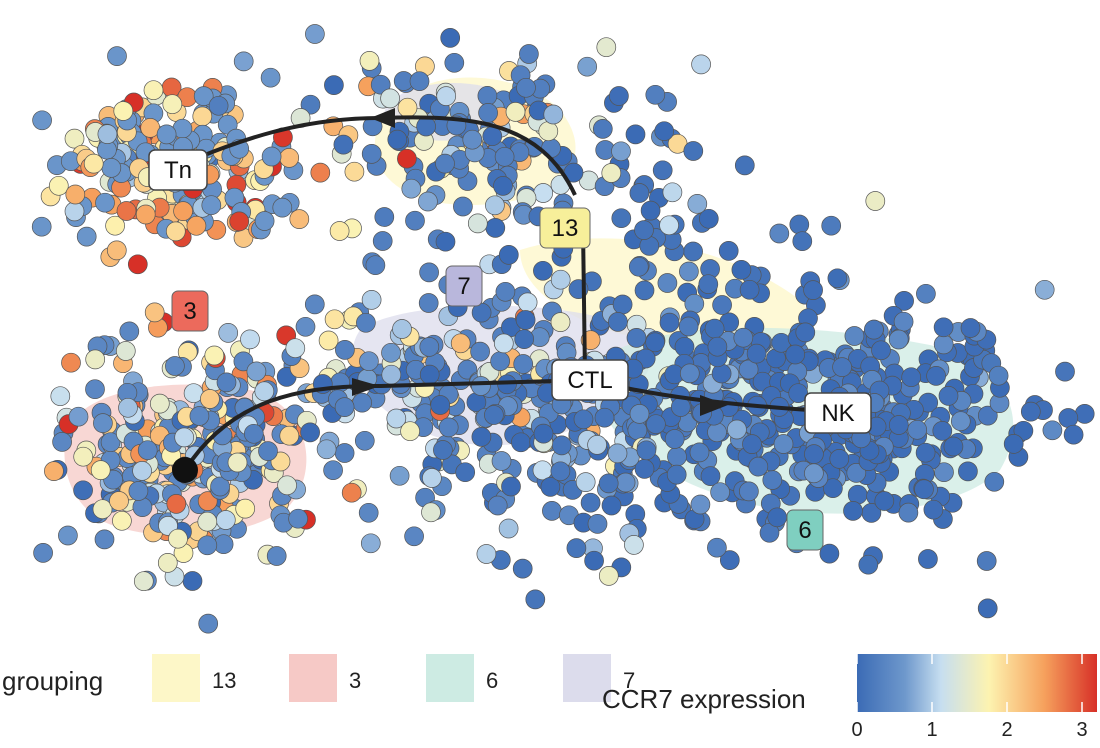  Describe the element at coordinates (838, 413) in the screenshot. I see `node-label-nk: NK` at that location.